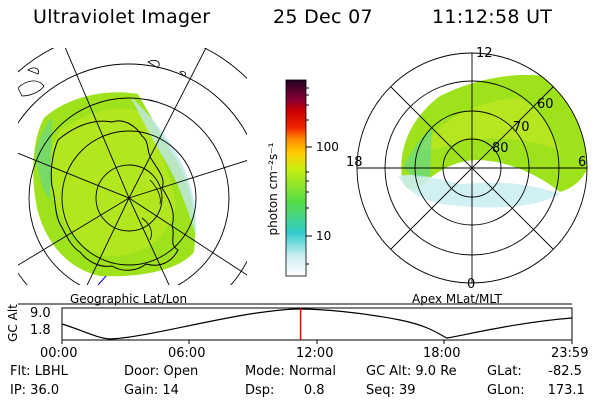 Image resolution: width=600 pixels, height=400 pixels. I want to click on colorbar-tick-100: 100, so click(327, 147).